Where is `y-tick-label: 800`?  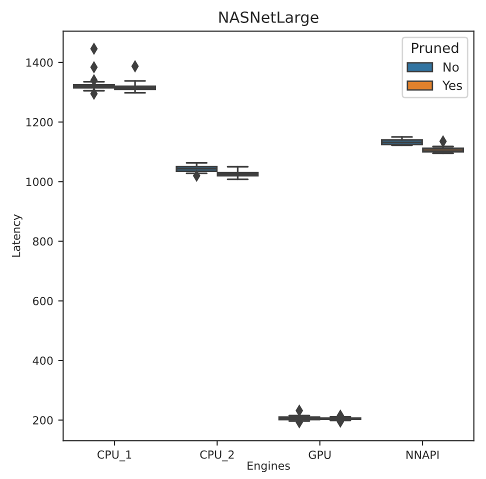 y-tick-label: 800 is located at coordinates (43, 241).